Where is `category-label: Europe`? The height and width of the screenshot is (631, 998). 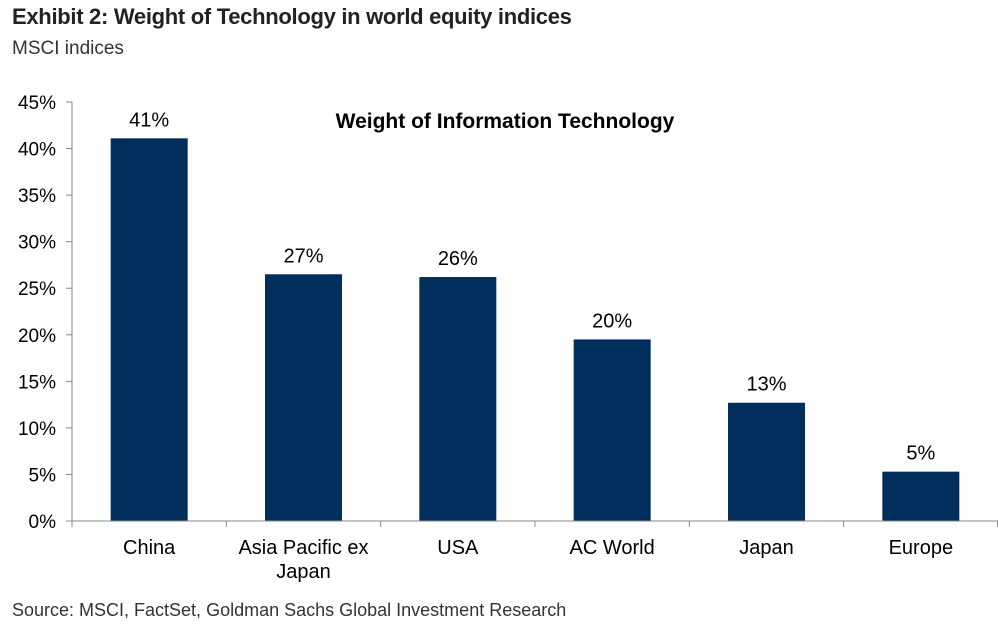
category-label: Europe is located at coordinates (921, 548).